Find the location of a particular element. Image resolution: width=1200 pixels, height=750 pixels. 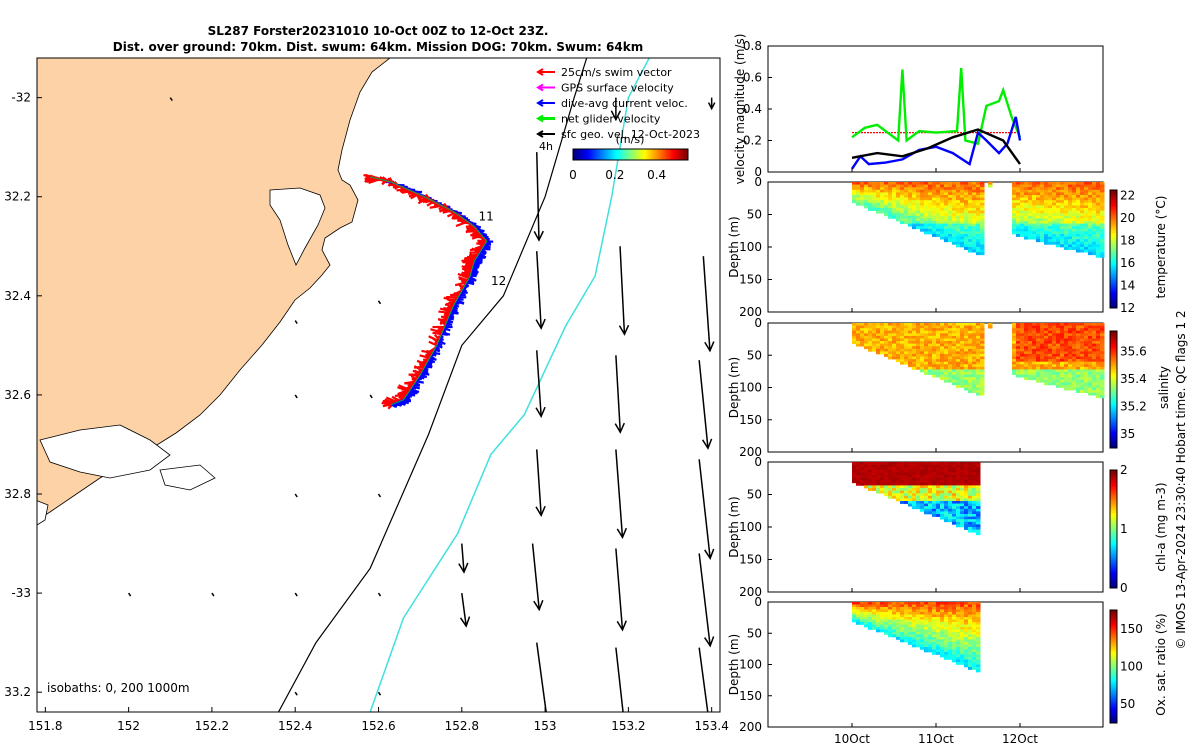

oxygen-ytick-1: 50 is located at coordinates (754, 633).